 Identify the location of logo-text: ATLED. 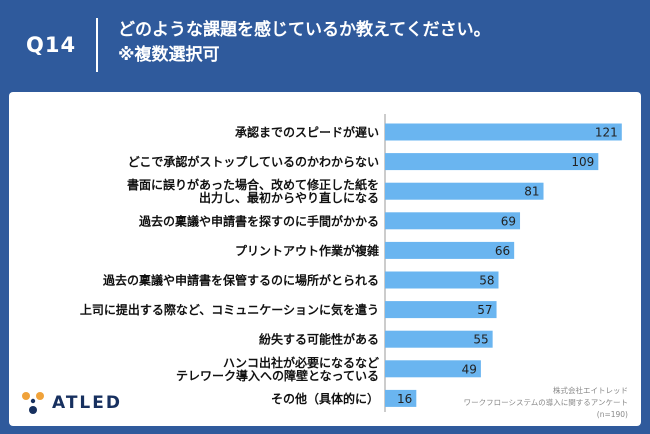
(87, 403).